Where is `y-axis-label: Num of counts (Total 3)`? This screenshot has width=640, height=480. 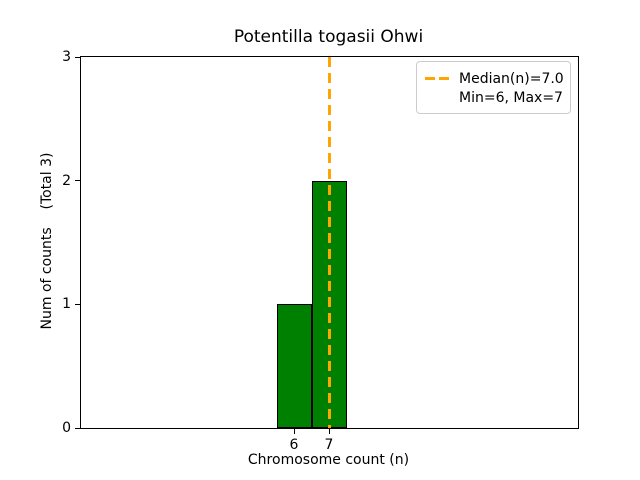
y-axis-label: Num of counts (Total 3) is located at coordinates (47, 241).